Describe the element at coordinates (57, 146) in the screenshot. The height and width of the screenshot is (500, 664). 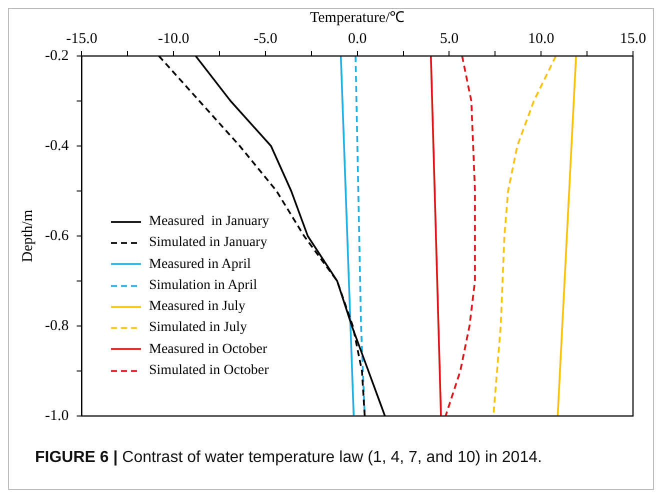
I see `y-tick-label: -0.4` at that location.